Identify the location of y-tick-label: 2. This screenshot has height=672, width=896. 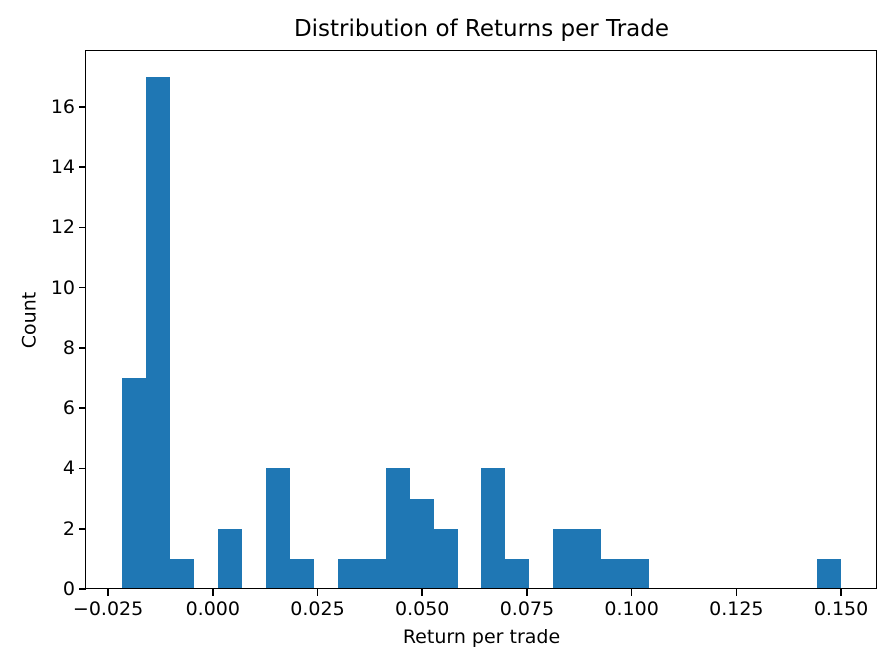
(68, 528).